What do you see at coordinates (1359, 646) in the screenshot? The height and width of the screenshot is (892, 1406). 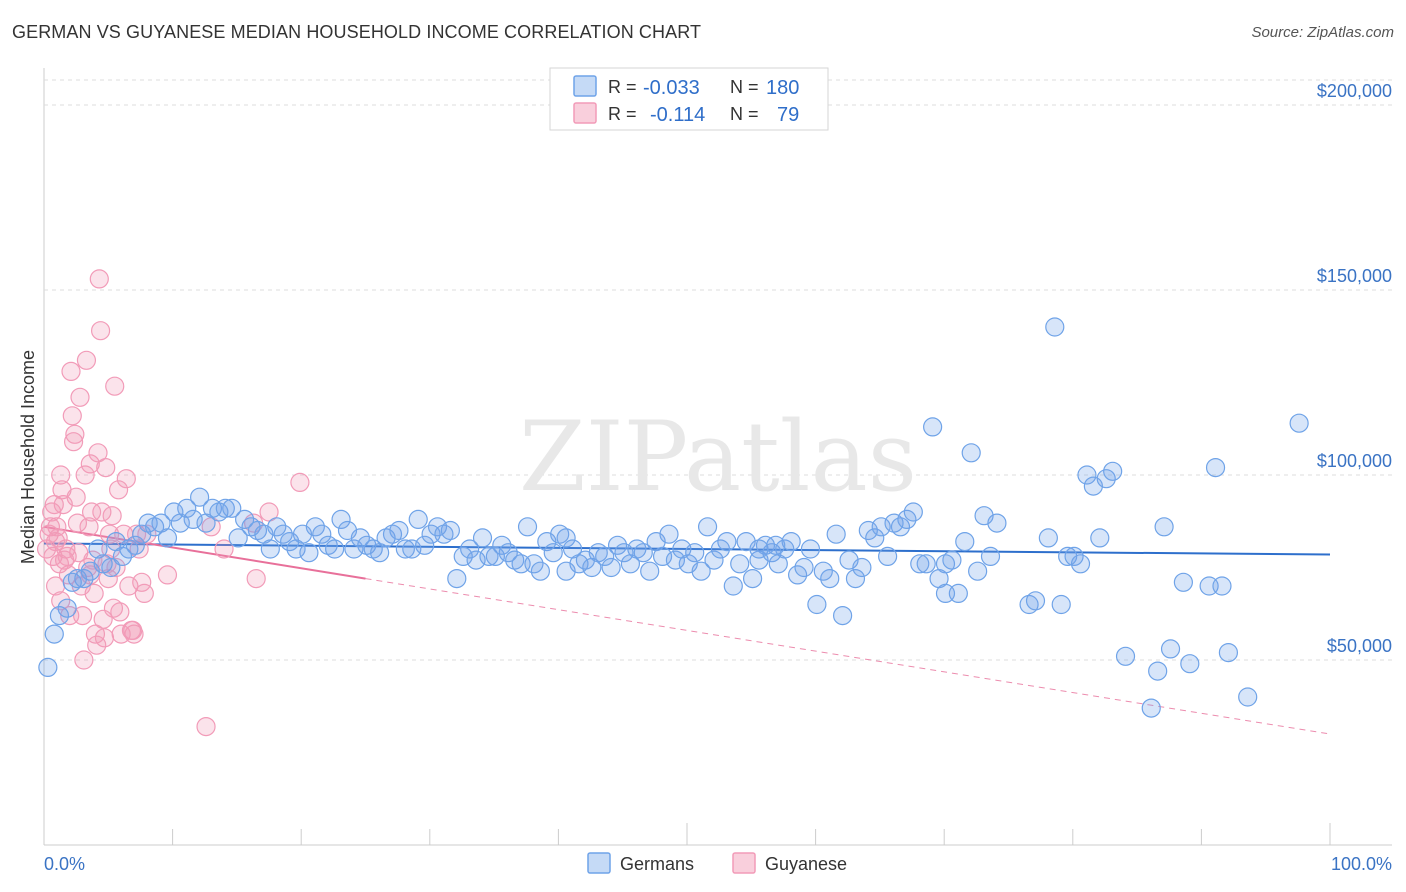 I see `y-tick-label: $50,000` at bounding box center [1359, 646].